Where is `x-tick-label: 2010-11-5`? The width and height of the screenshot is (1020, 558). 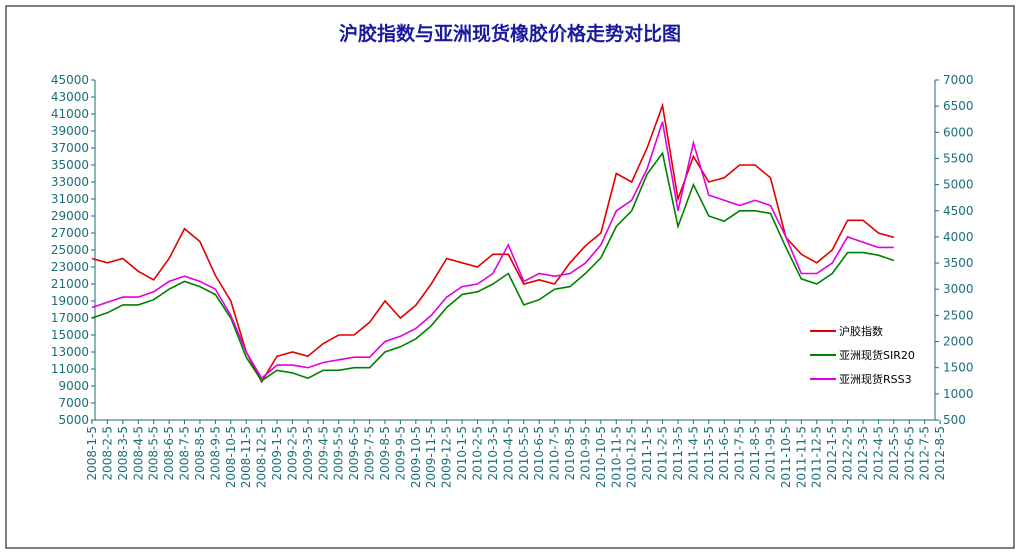 x-tick-label: 2010-11-5 is located at coordinates (616, 457).